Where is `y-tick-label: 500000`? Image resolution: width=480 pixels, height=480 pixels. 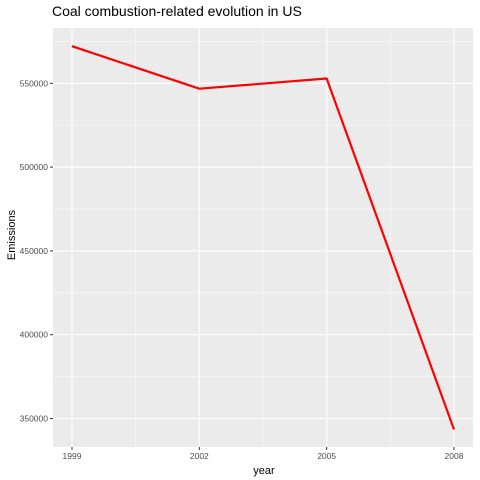 y-tick-label: 500000 is located at coordinates (34, 167).